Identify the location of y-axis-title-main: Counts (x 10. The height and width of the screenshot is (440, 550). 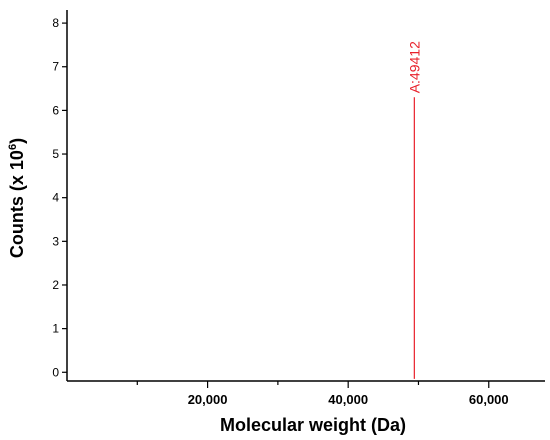
(17, 204).